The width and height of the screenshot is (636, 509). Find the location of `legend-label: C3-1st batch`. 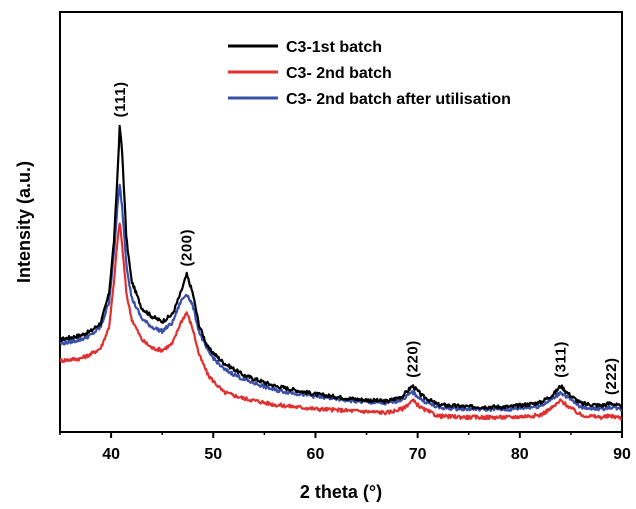

legend-label: C3-1st batch is located at coordinates (334, 47).